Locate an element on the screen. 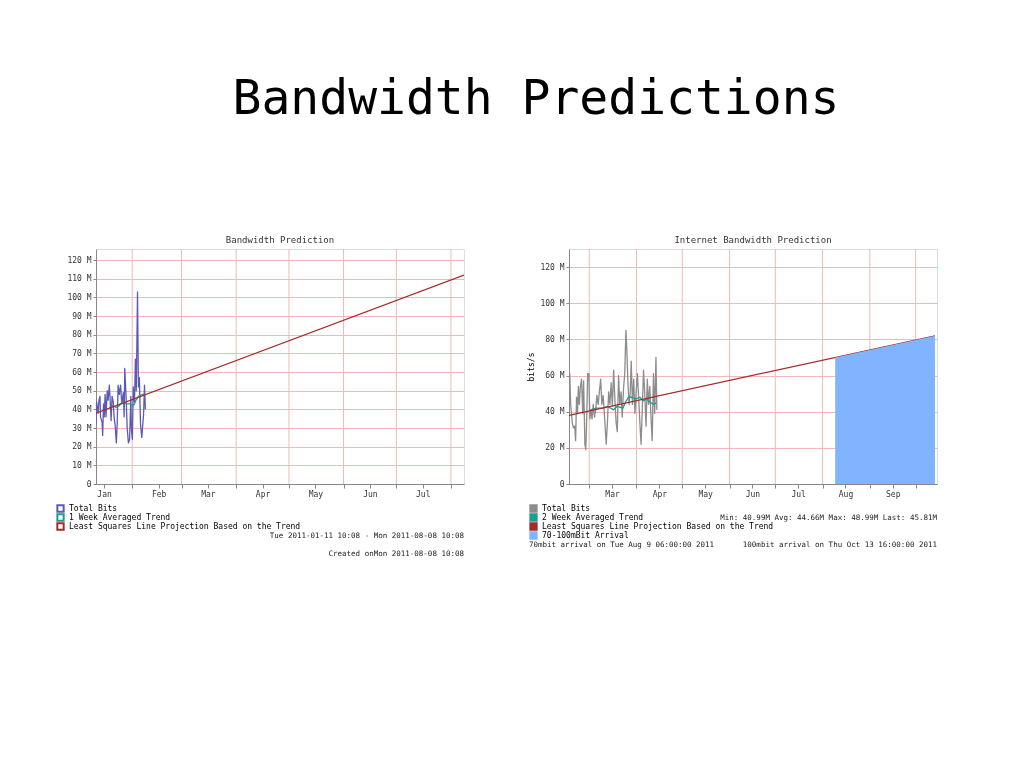 The width and height of the screenshot is (1024, 768). y-tick-label: 30 M is located at coordinates (82, 428).